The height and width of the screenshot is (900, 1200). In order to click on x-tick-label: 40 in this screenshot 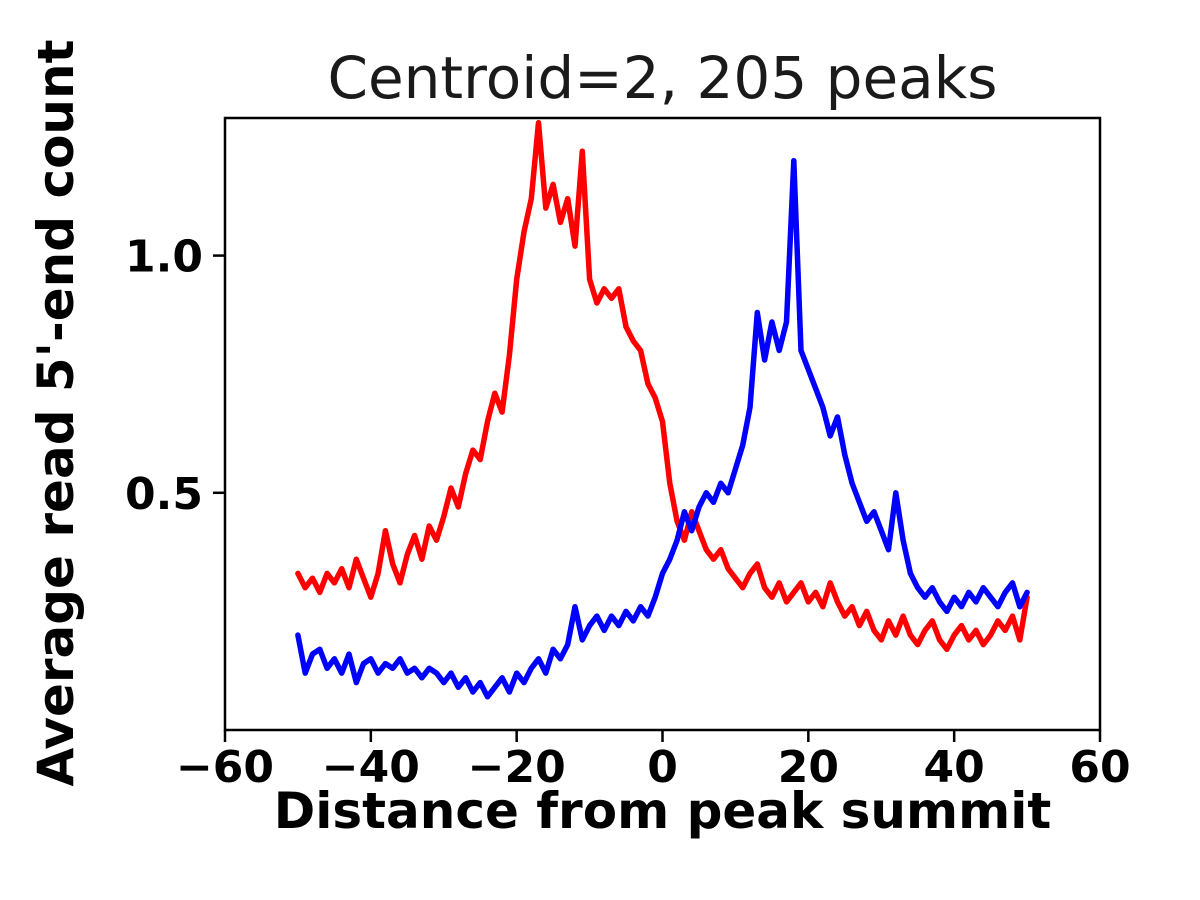, I will do `click(954, 767)`.